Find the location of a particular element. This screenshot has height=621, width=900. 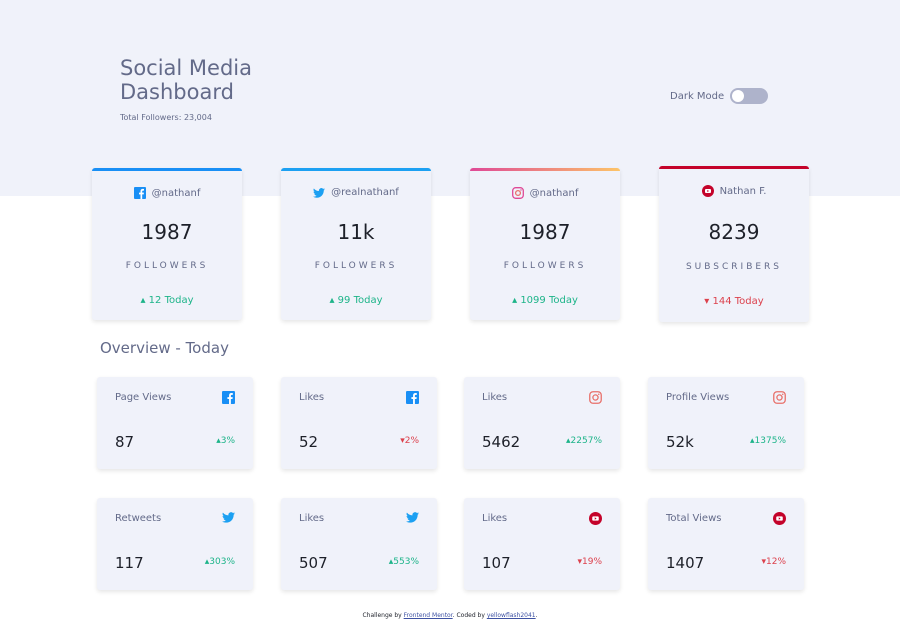

card-youtube: Nathan F. 8239 SUBSCRIBERS ▾ 144 Today is located at coordinates (734, 244).